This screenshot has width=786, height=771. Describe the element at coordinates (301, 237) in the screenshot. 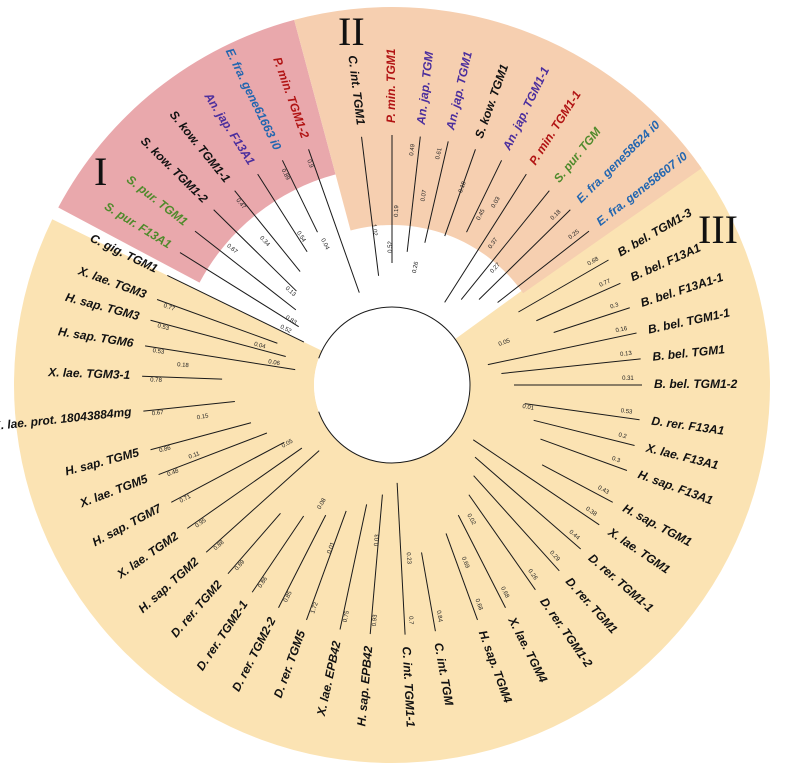

I see `branch-length-label: 0.54` at that location.